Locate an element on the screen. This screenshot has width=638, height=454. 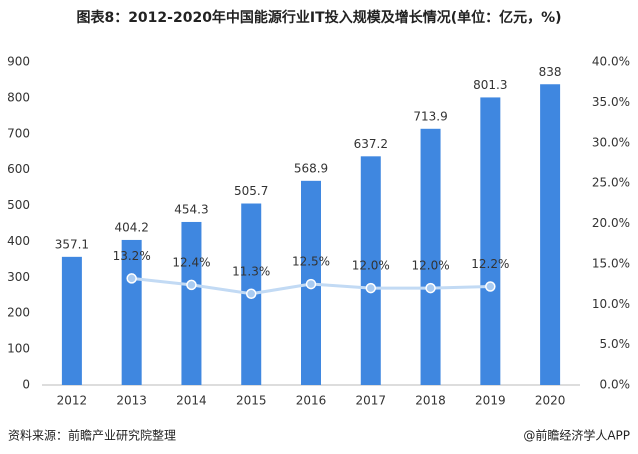
bar-label: 637.2 is located at coordinates (371, 144).